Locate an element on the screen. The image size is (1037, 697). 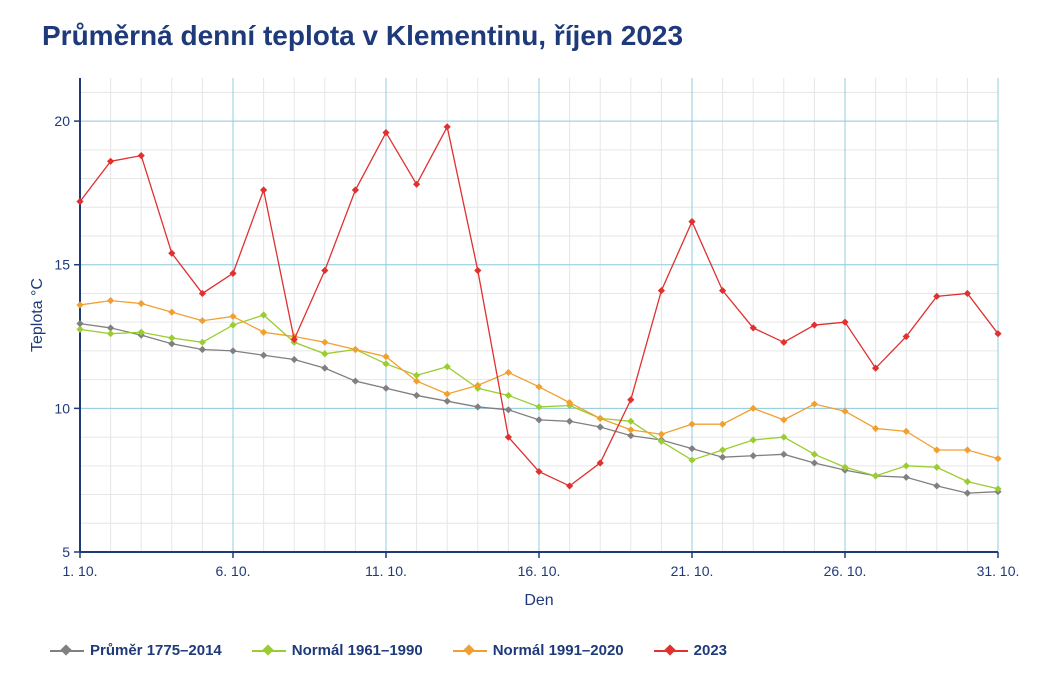
x-tick-label: 31. 10. is located at coordinates (998, 571).